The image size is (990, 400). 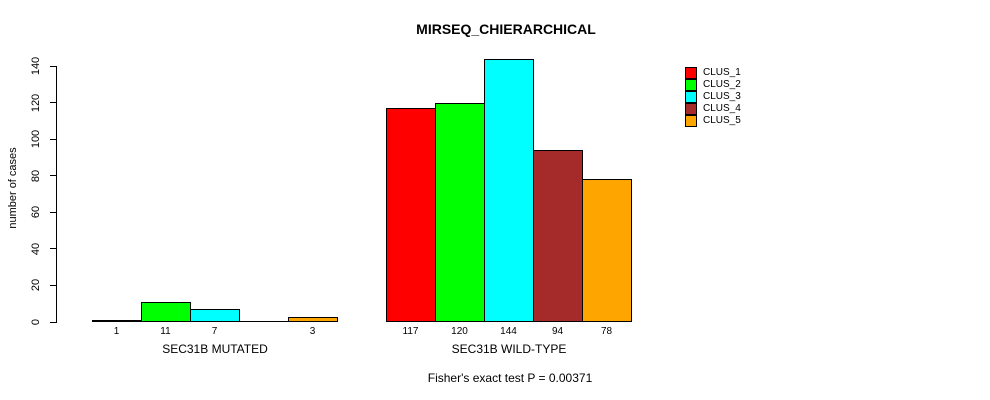 I want to click on y-tick-label: 20, so click(x=36, y=285).